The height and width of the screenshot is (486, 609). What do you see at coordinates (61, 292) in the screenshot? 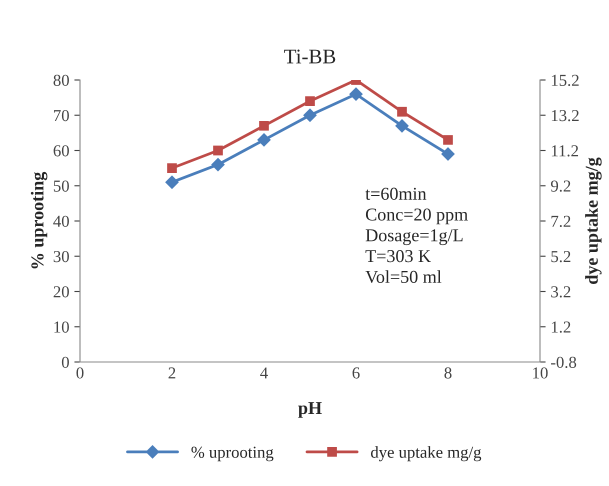
I see `y-tick-label: 20` at bounding box center [61, 292].